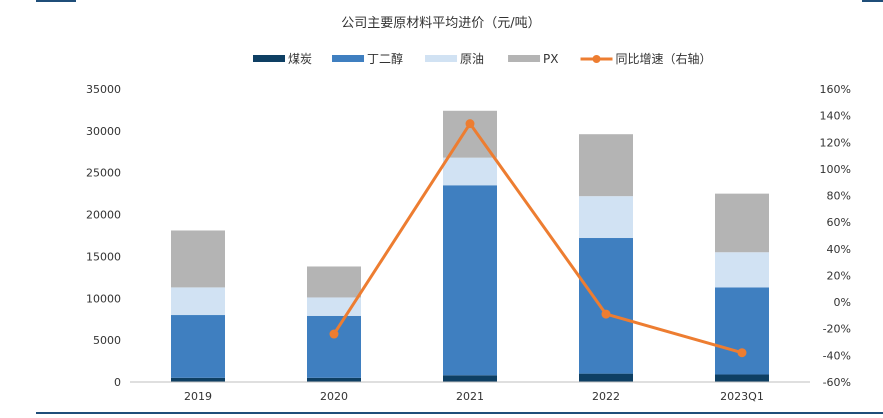  What do you see at coordinates (664, 58) in the screenshot?
I see `legend-label: 同比增速（右轴）` at bounding box center [664, 58].